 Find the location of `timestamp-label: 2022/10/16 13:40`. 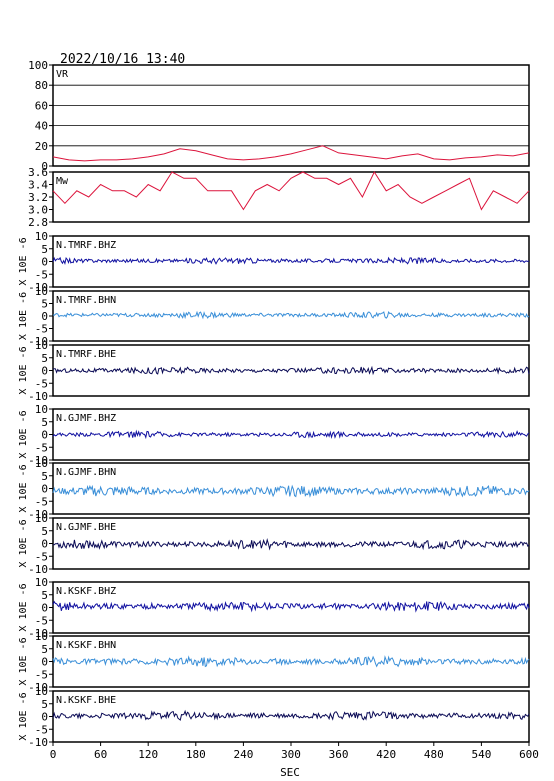

timestamp-label: 2022/10/16 13:40 is located at coordinates (122, 59).